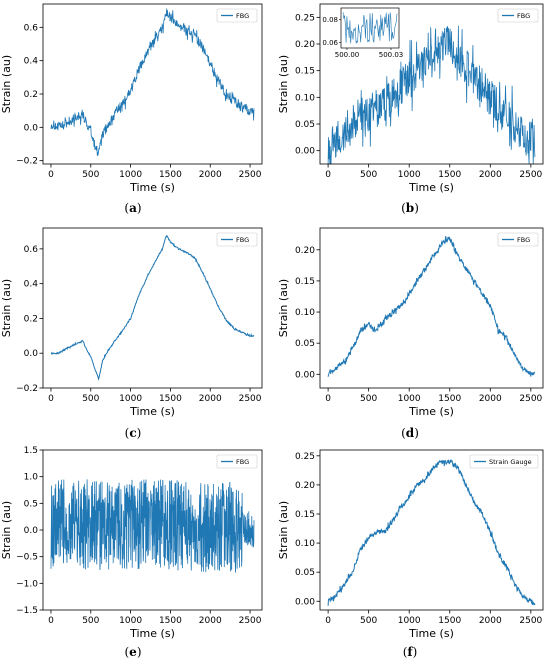 The width and height of the screenshot is (550, 662). What do you see at coordinates (27, 558) in the screenshot?
I see `y-tick-label: −0.5` at bounding box center [27, 558].